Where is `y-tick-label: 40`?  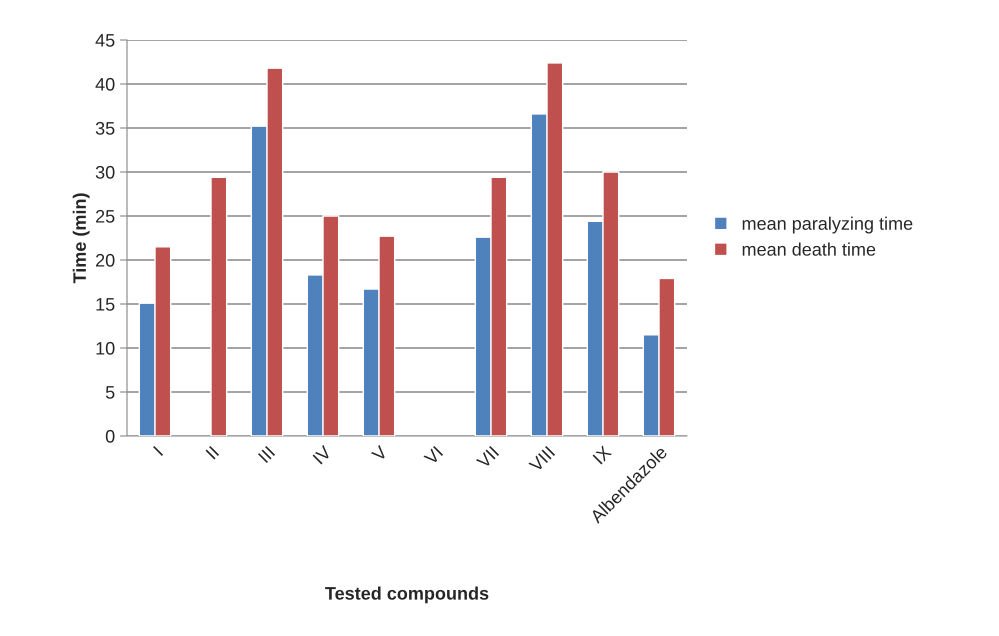 y-tick-label: 40 is located at coordinates (105, 84).